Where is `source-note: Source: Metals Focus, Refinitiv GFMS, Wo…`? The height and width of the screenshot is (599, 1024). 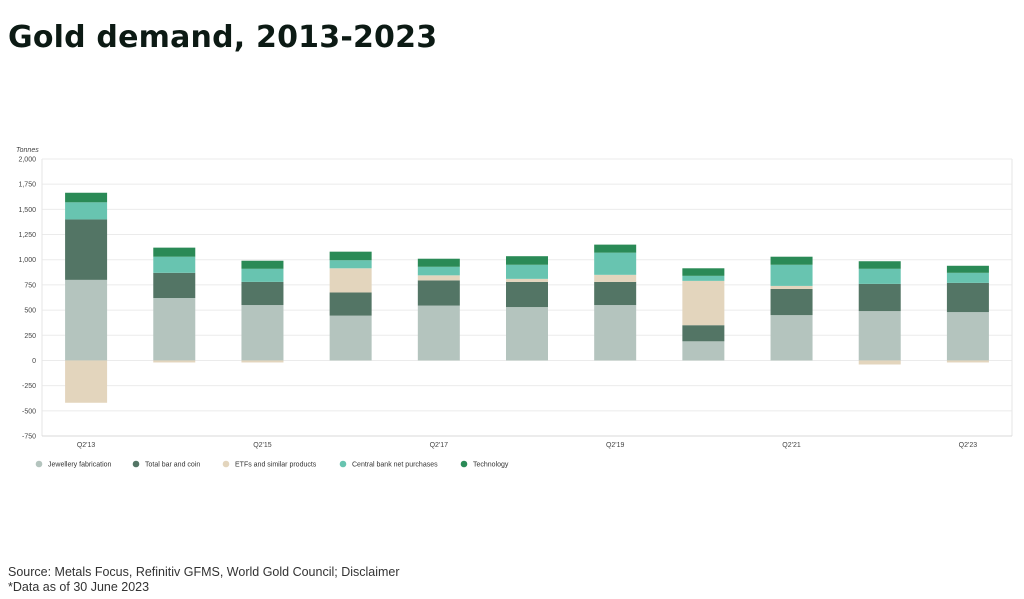
source-note: Source: Metals Focus, Refinitiv GFMS, Wo… is located at coordinates (204, 580).